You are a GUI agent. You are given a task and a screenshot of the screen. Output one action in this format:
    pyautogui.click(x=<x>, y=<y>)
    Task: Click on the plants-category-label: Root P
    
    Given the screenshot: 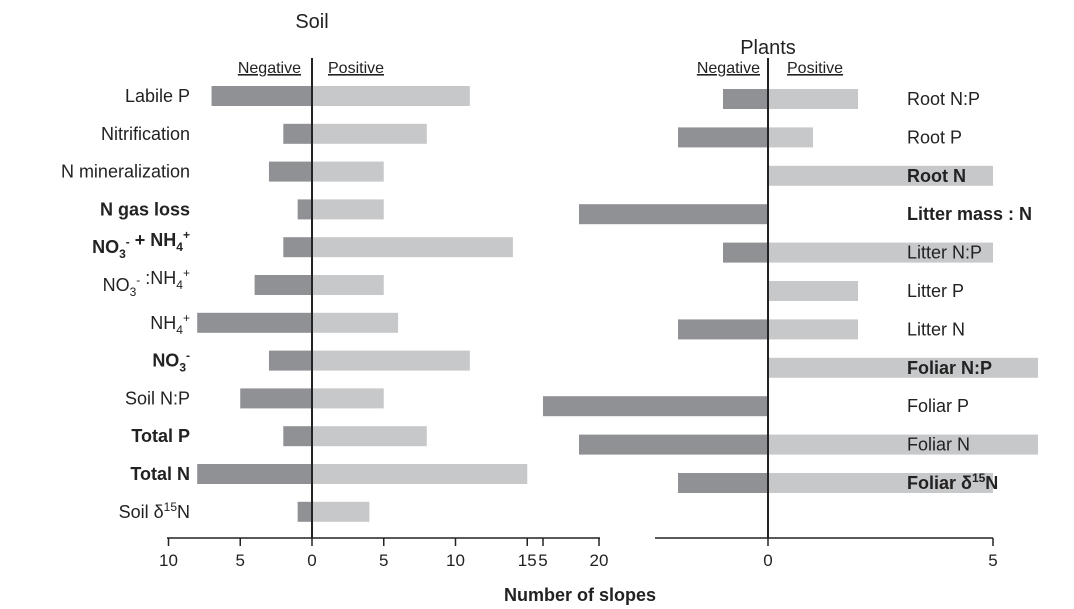 What is the action you would take?
    pyautogui.click(x=934, y=137)
    